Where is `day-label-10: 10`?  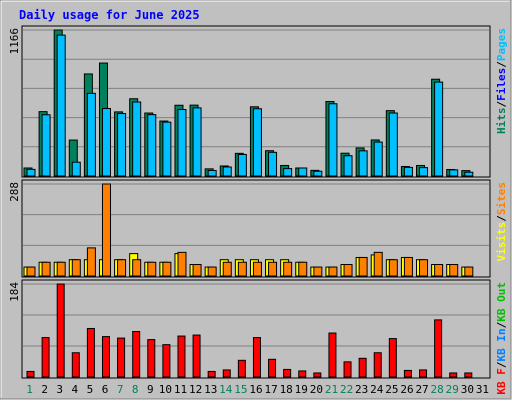 day-label-10: 10 is located at coordinates (165, 389).